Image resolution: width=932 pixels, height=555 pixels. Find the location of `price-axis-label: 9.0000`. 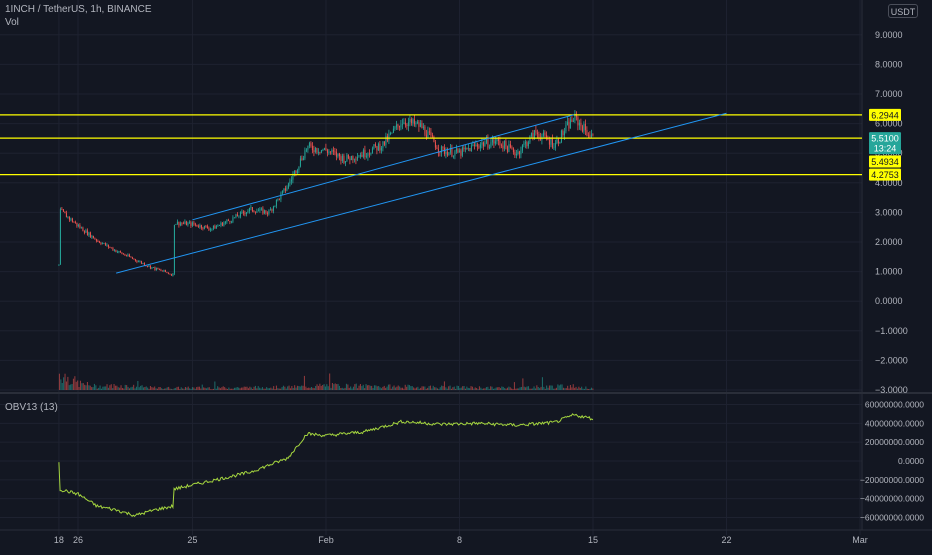

price-axis-label: 9.0000 is located at coordinates (889, 35).